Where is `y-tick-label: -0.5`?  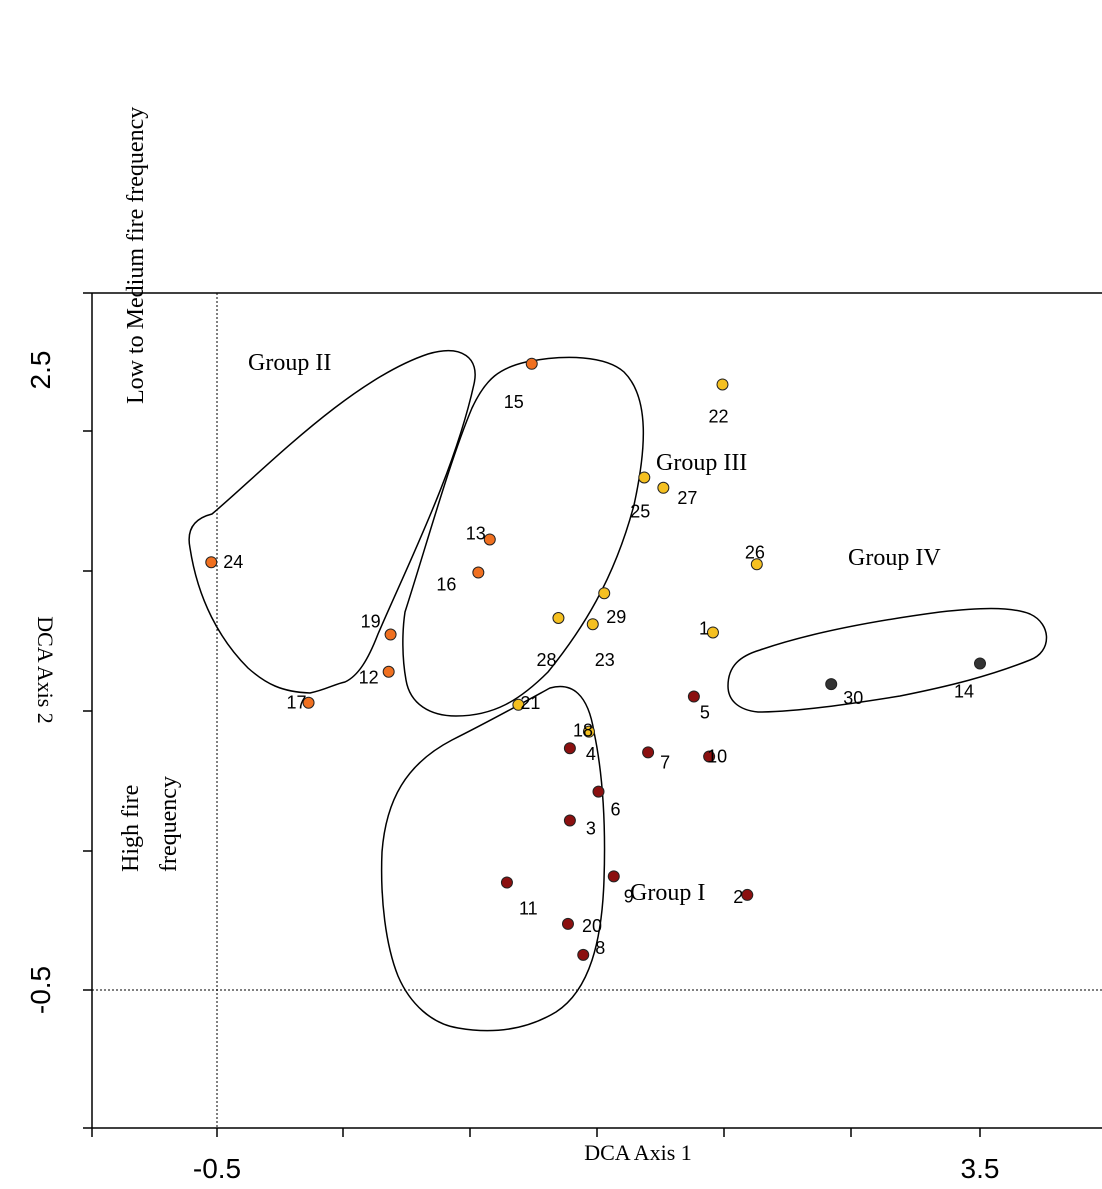 y-tick-label: -0.5 is located at coordinates (40, 990).